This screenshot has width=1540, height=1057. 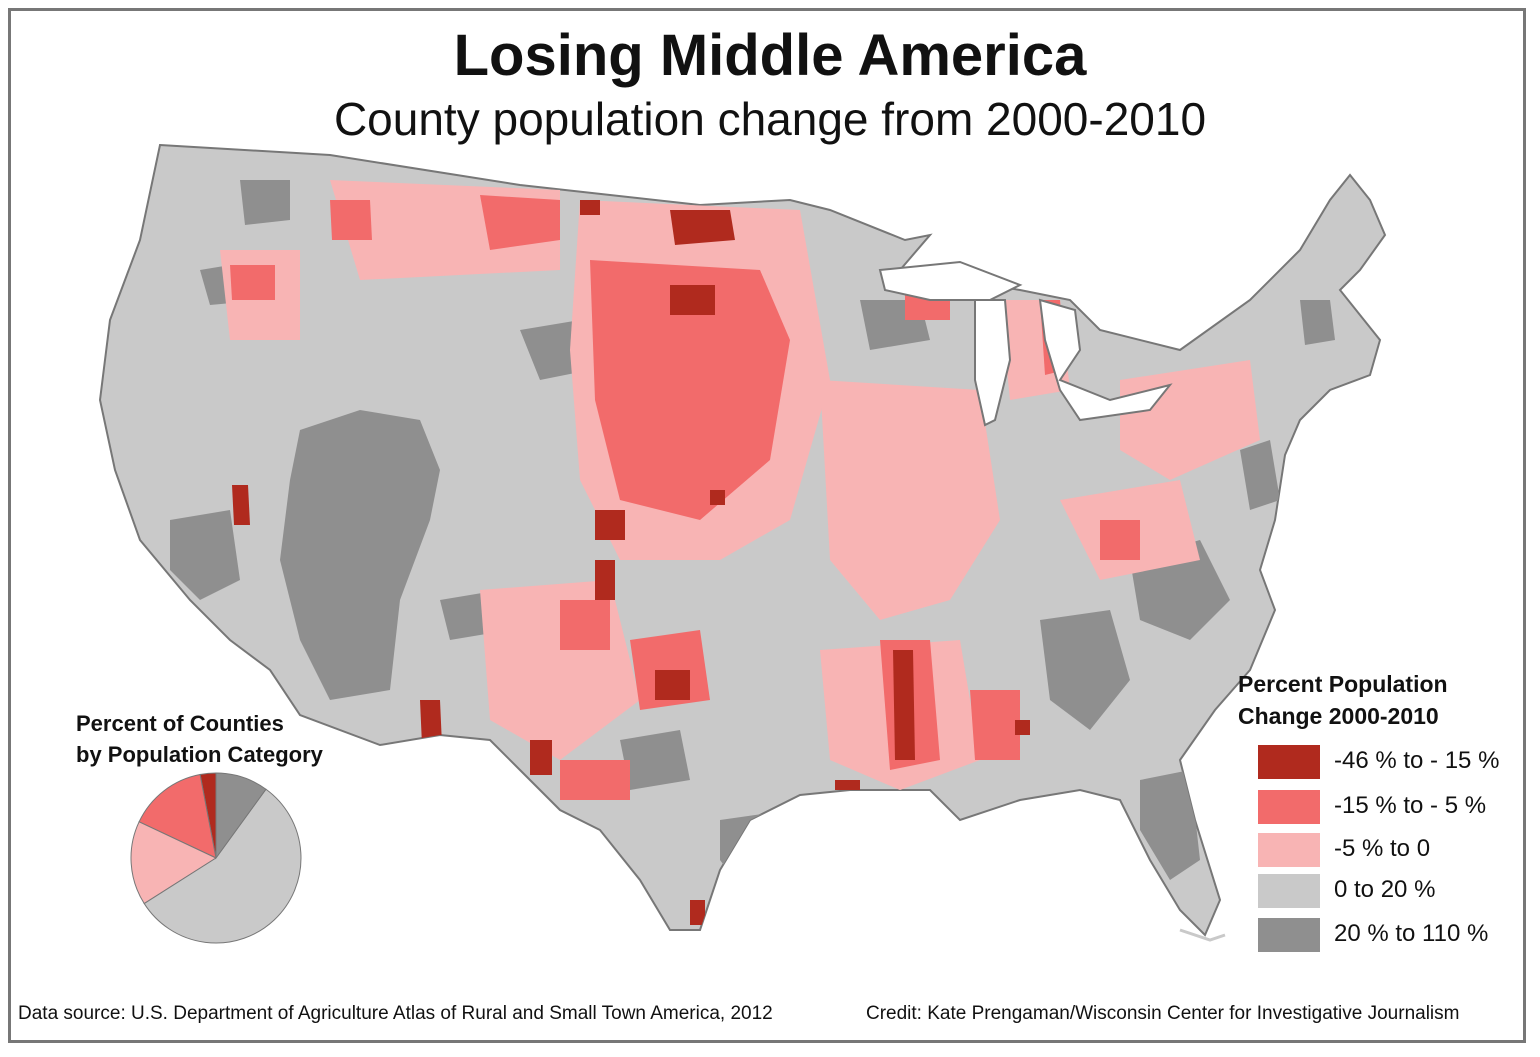 I want to click on legend-title: Percent Population Change 2000-2010, so click(x=1343, y=700).